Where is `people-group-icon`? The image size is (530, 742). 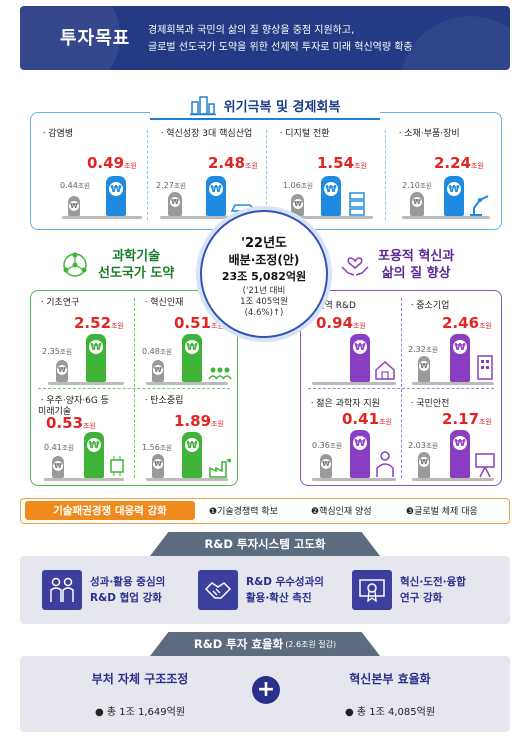 people-group-icon is located at coordinates (220, 373).